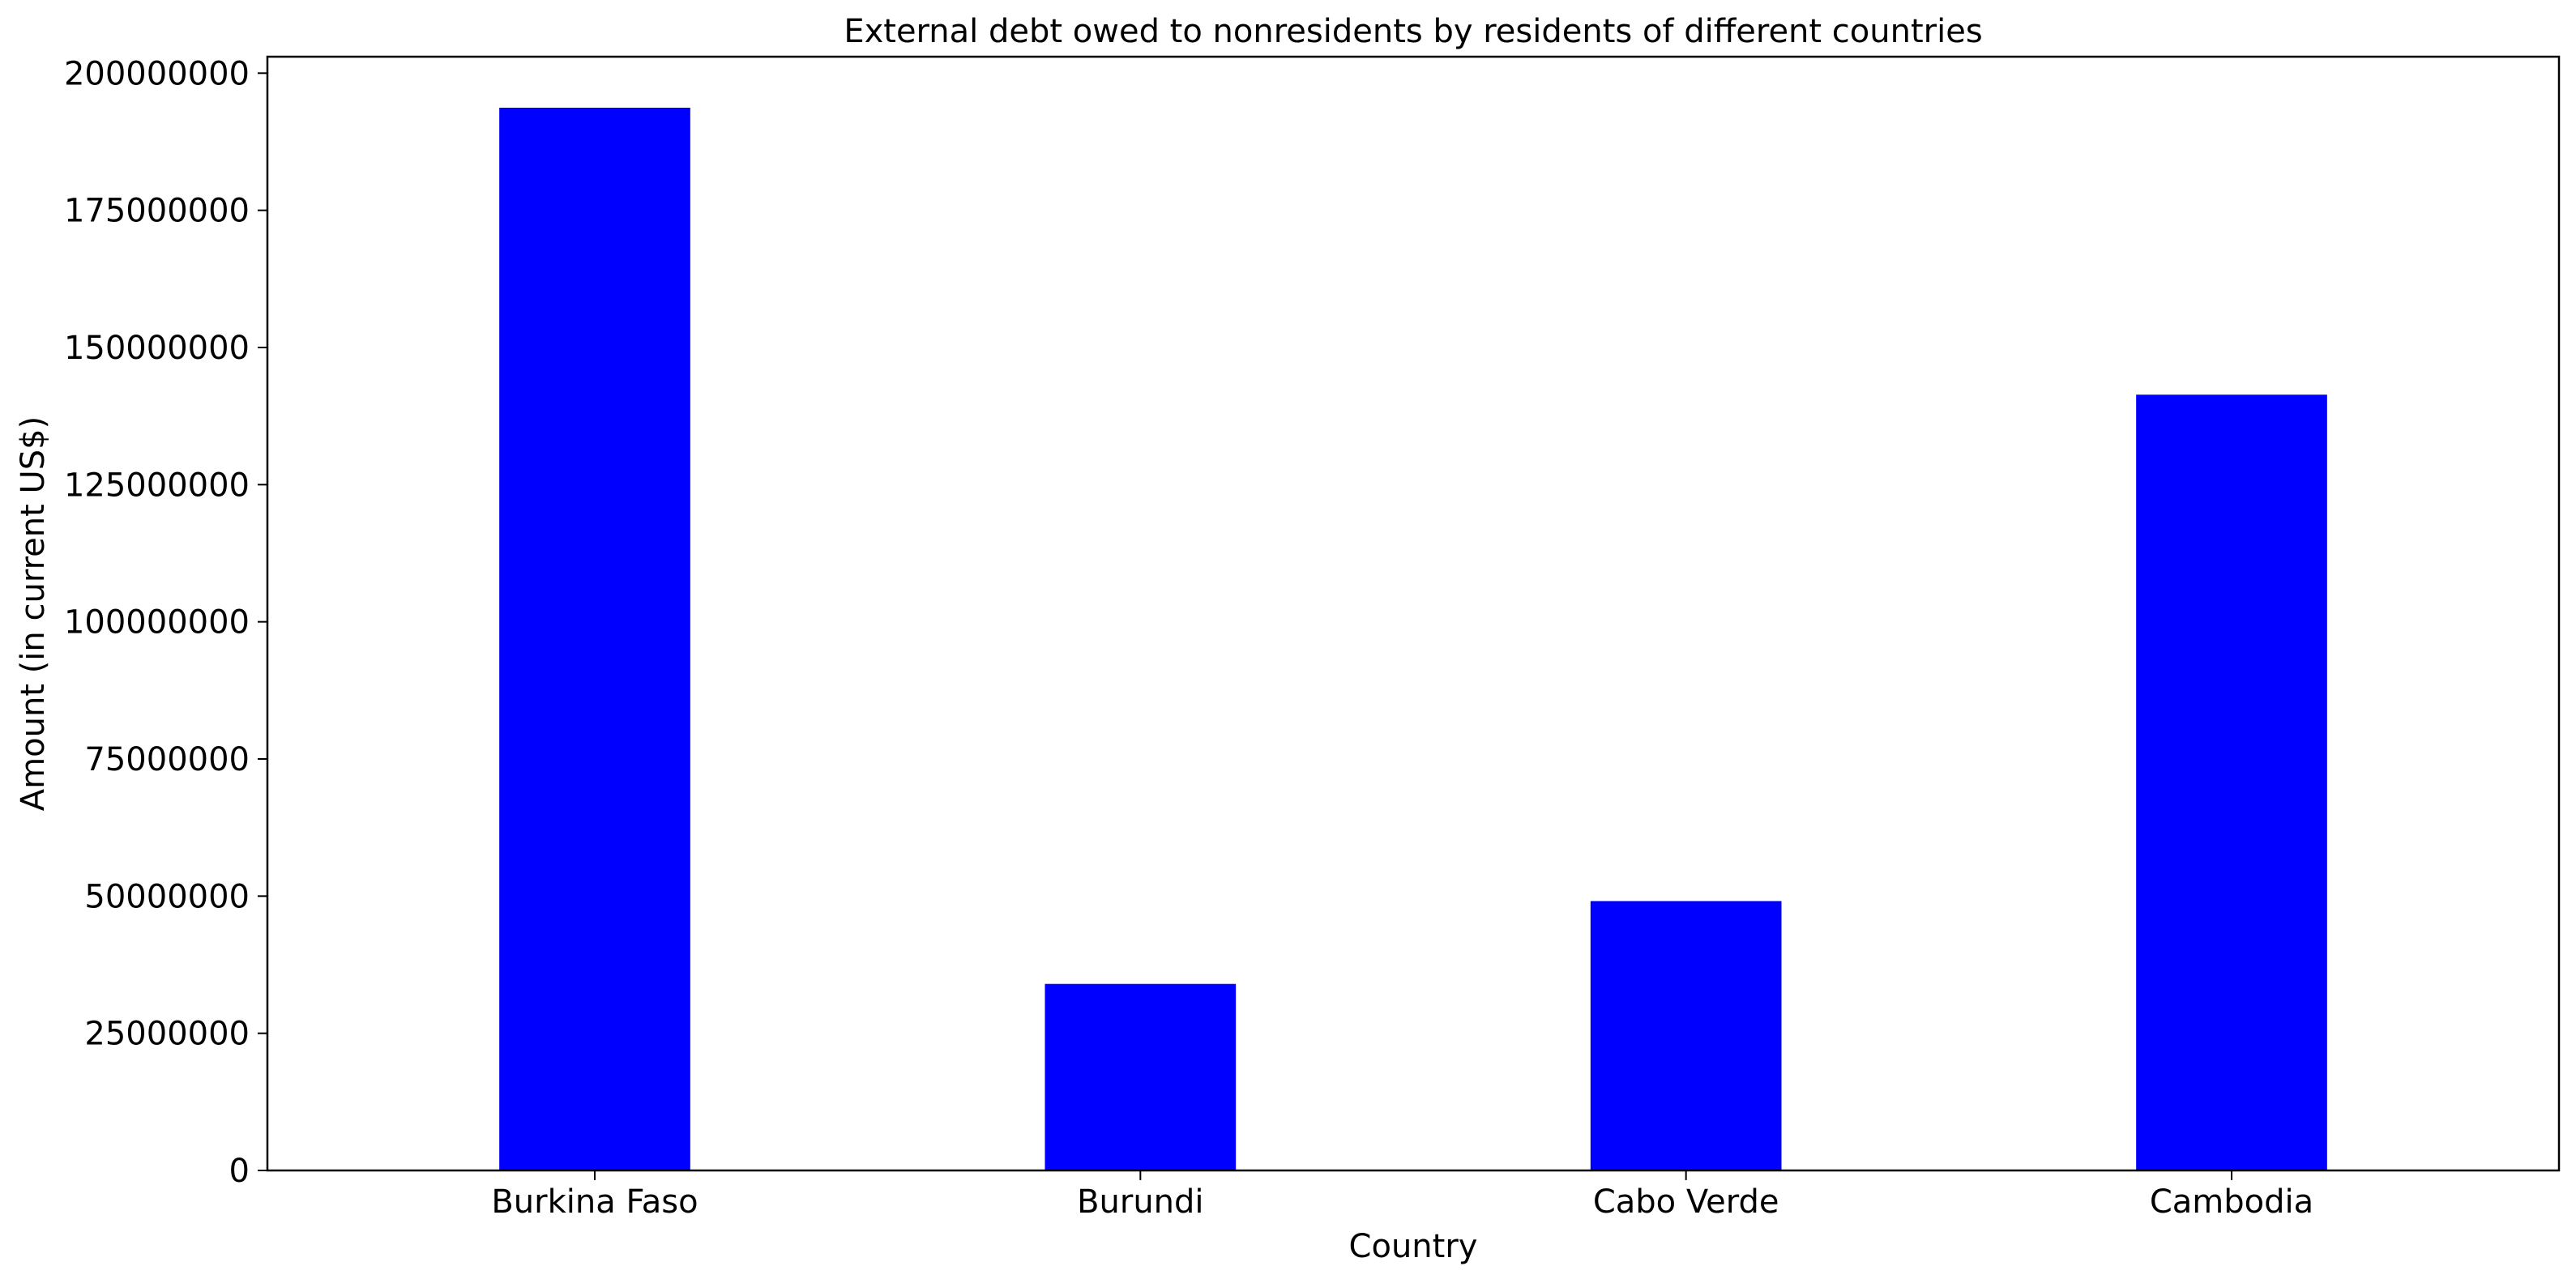  What do you see at coordinates (167, 896) in the screenshot?
I see `y-tick-label: 50000000` at bounding box center [167, 896].